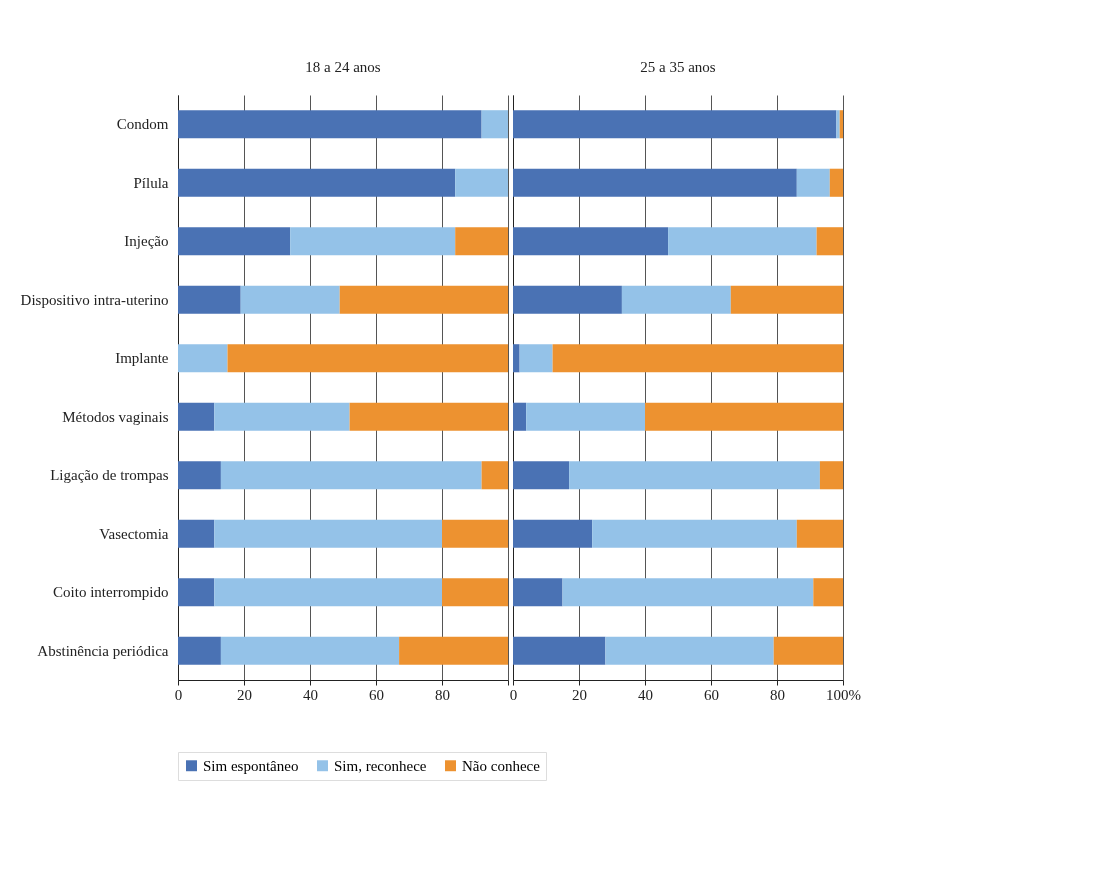 The width and height of the screenshot is (1115, 870). Describe the element at coordinates (103, 650) in the screenshot. I see `y-tick-label: Abstinência periódica` at that location.